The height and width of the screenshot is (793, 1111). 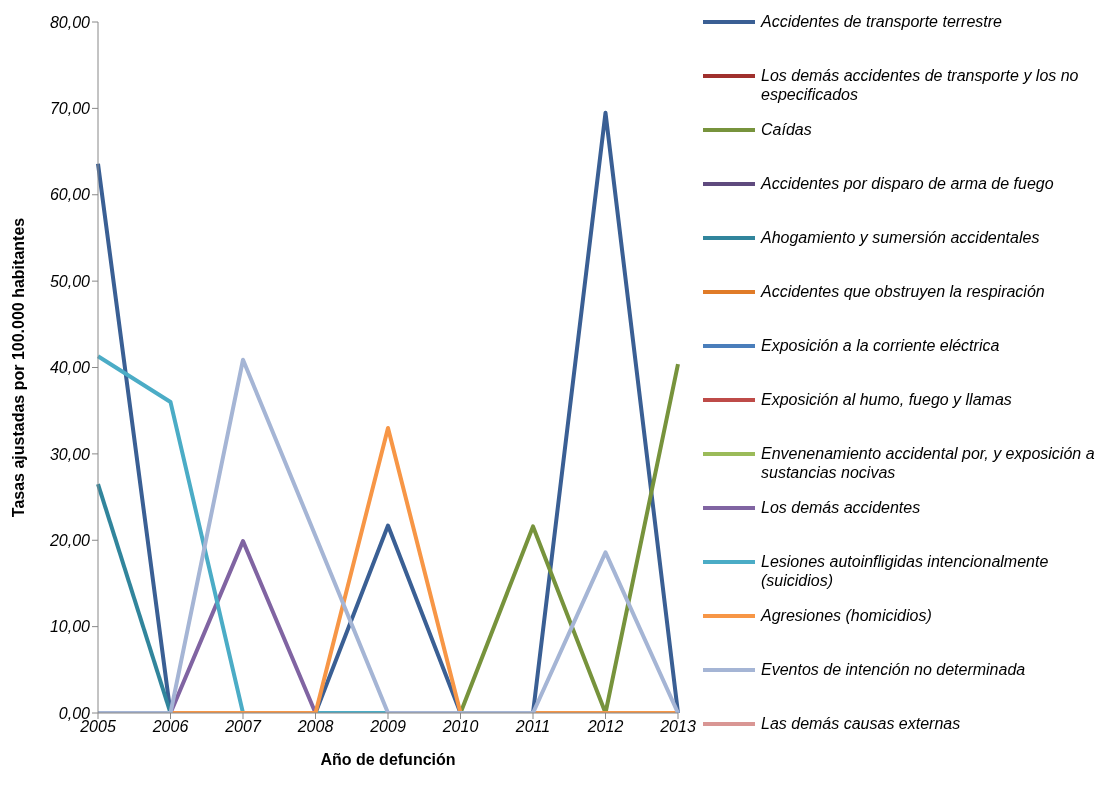 What do you see at coordinates (69, 540) in the screenshot?
I see `y-tick-label: 20,00` at bounding box center [69, 540].